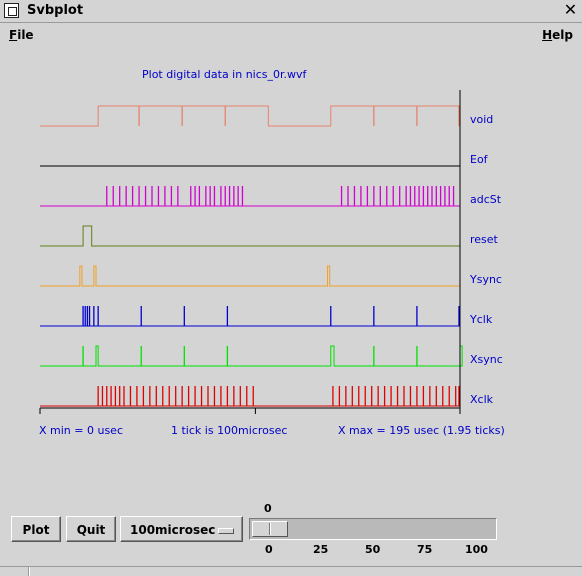  Describe the element at coordinates (251, 356) in the screenshot. I see `waveform-xsync` at that location.